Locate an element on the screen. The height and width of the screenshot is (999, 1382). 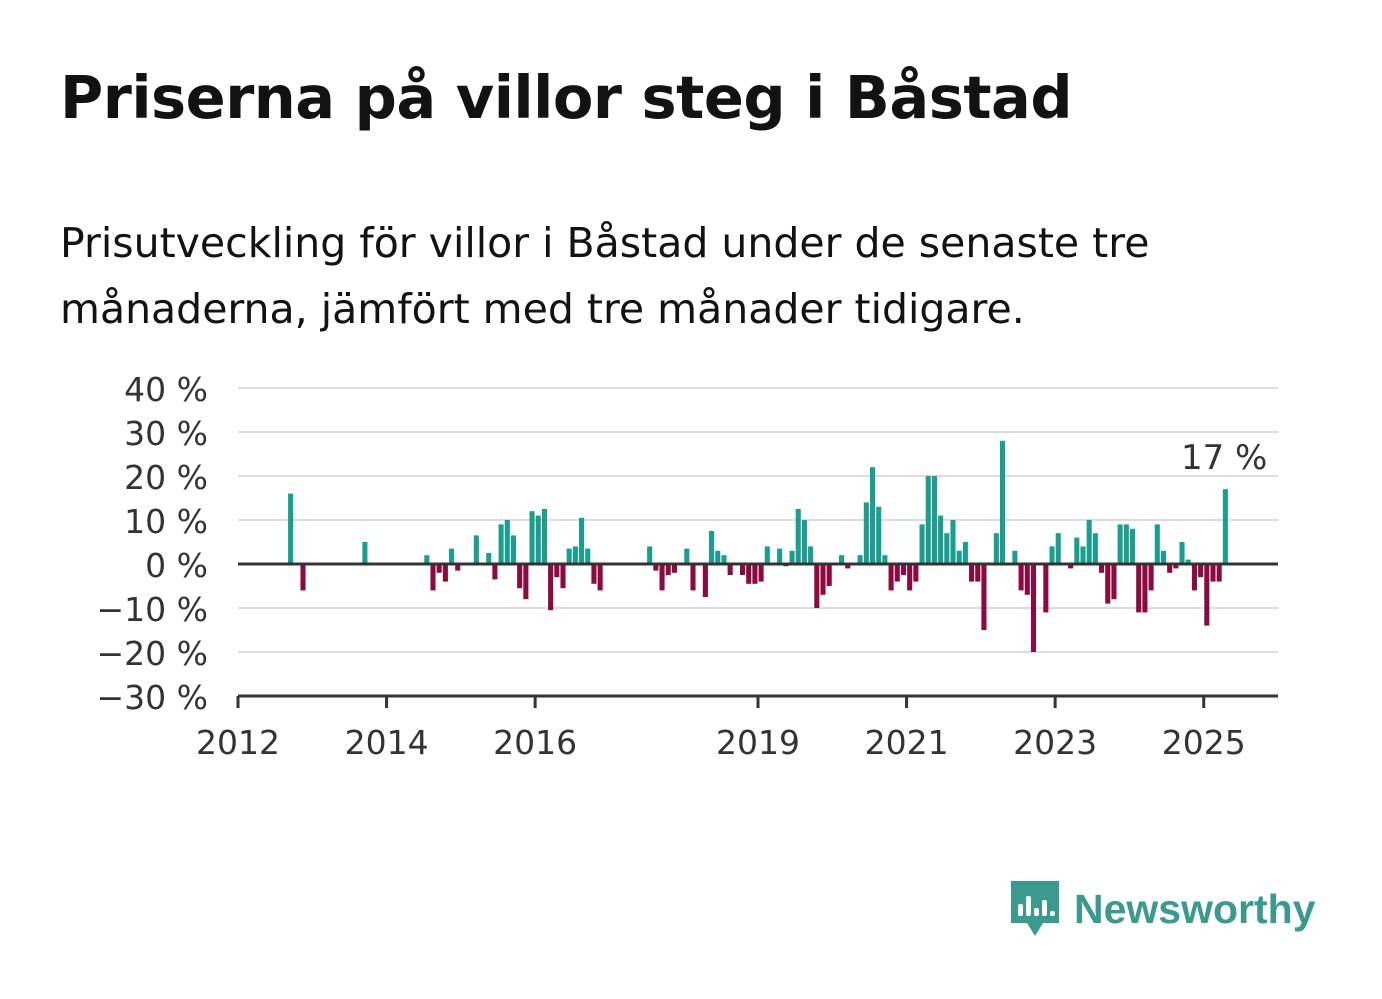
x-tick-label: 2023 is located at coordinates (1055, 742).